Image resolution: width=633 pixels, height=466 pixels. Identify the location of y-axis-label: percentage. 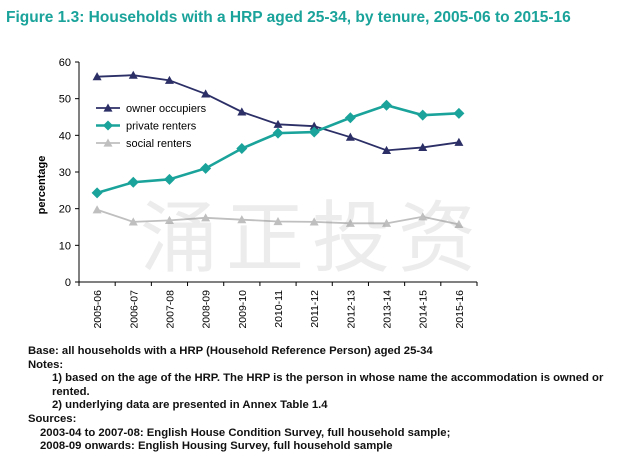
(42, 185).